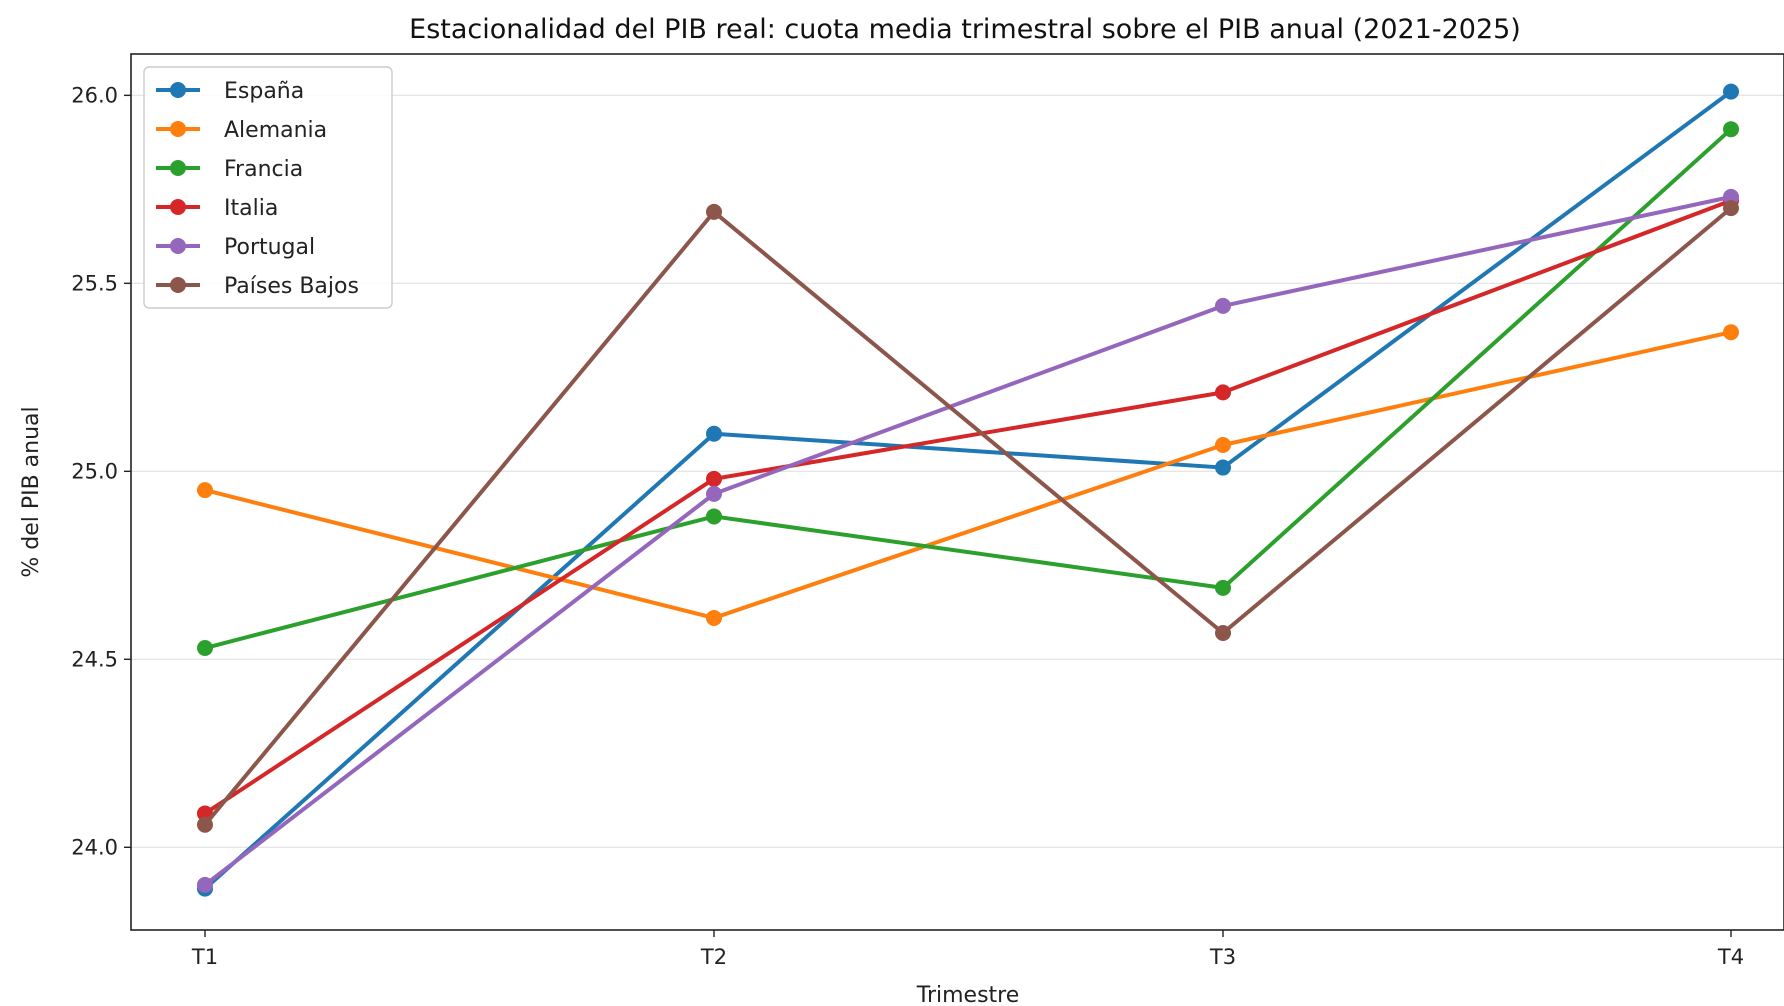 Image resolution: width=1784 pixels, height=1006 pixels. Describe the element at coordinates (264, 91) in the screenshot. I see `legend-label: España` at that location.